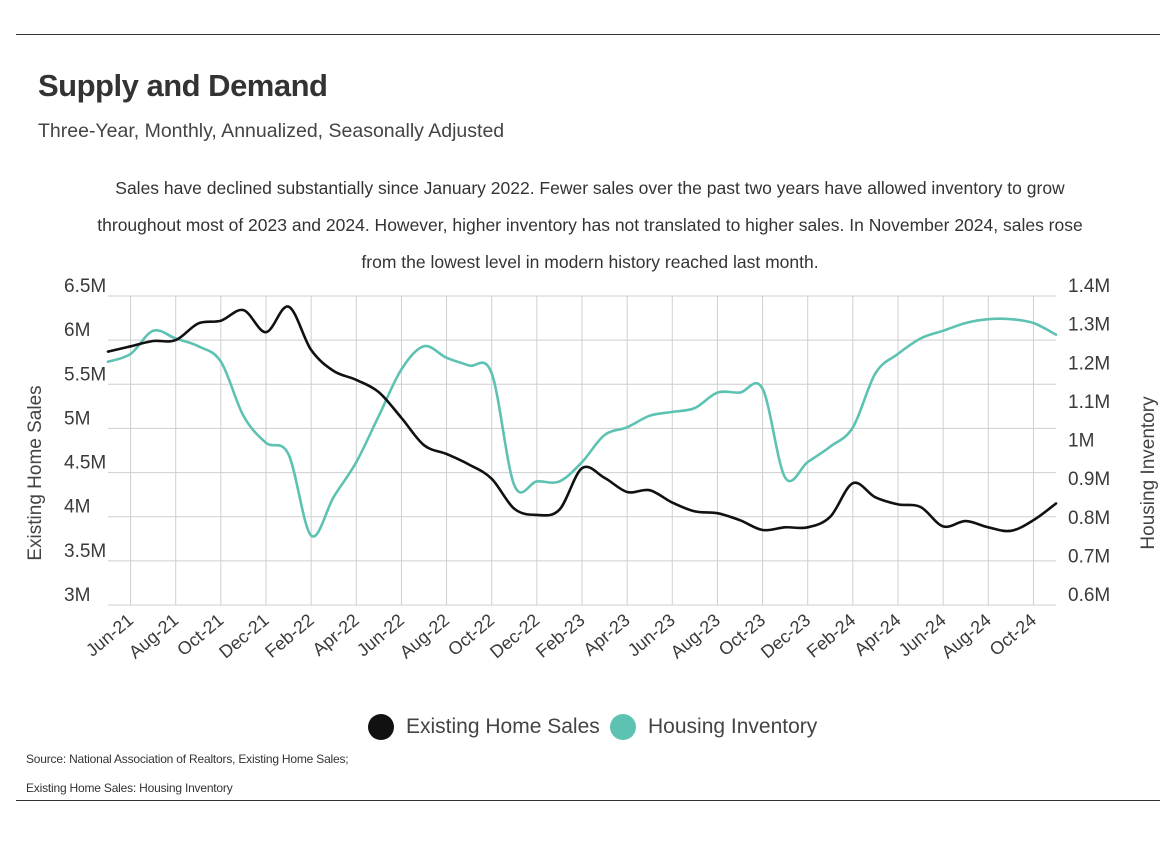 Image resolution: width=1174 pixels, height=846 pixels. Describe the element at coordinates (77, 595) in the screenshot. I see `y-tick-label: 3M` at that location.